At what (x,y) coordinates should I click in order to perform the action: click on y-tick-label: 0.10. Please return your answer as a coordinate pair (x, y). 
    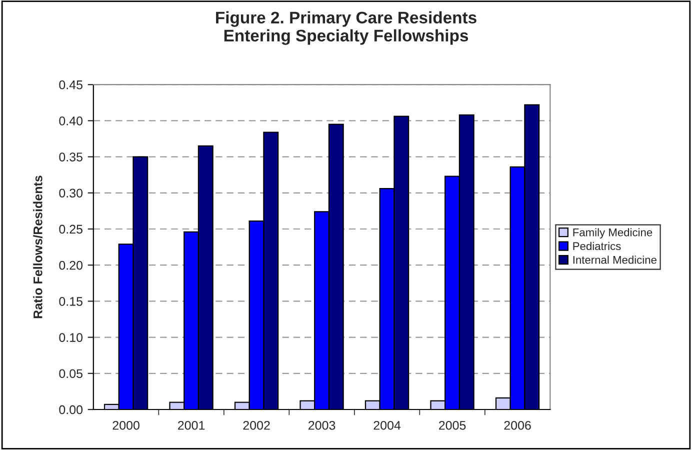
    Looking at the image, I should click on (71, 337).